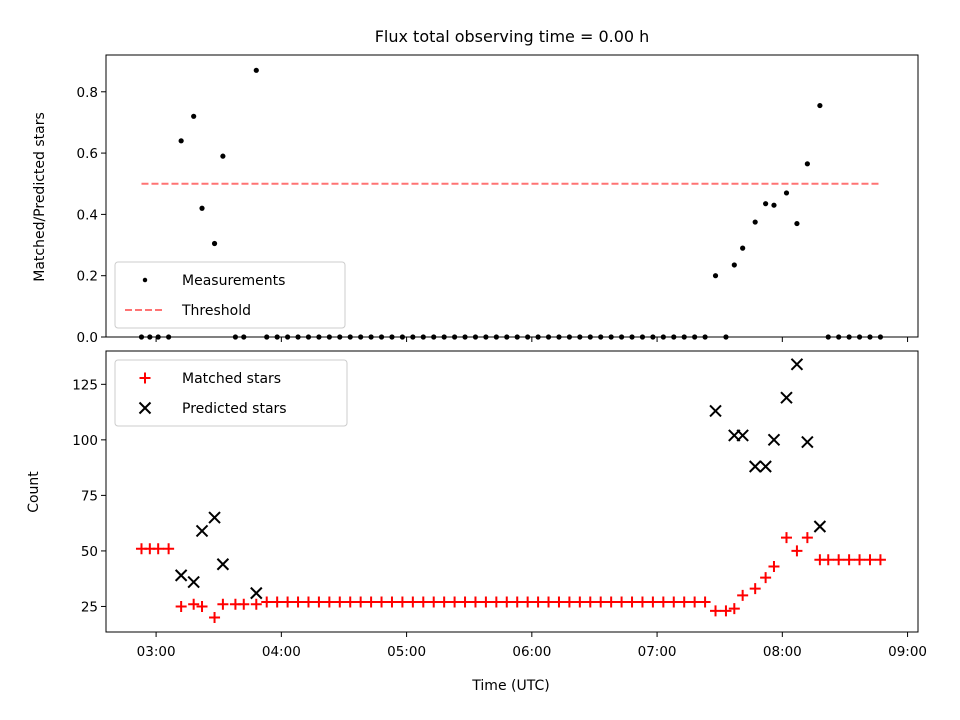 This screenshot has height=720, width=960. Describe the element at coordinates (34, 492) in the screenshot. I see `bottom-y-axis-label: Count` at that location.